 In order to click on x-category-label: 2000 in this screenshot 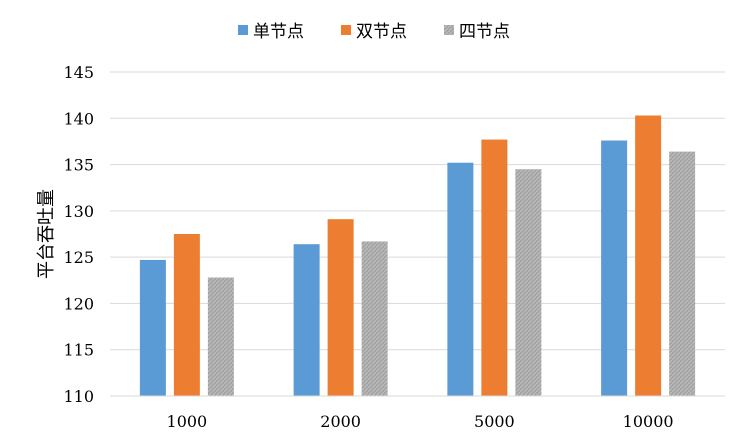, I will do `click(340, 421)`.